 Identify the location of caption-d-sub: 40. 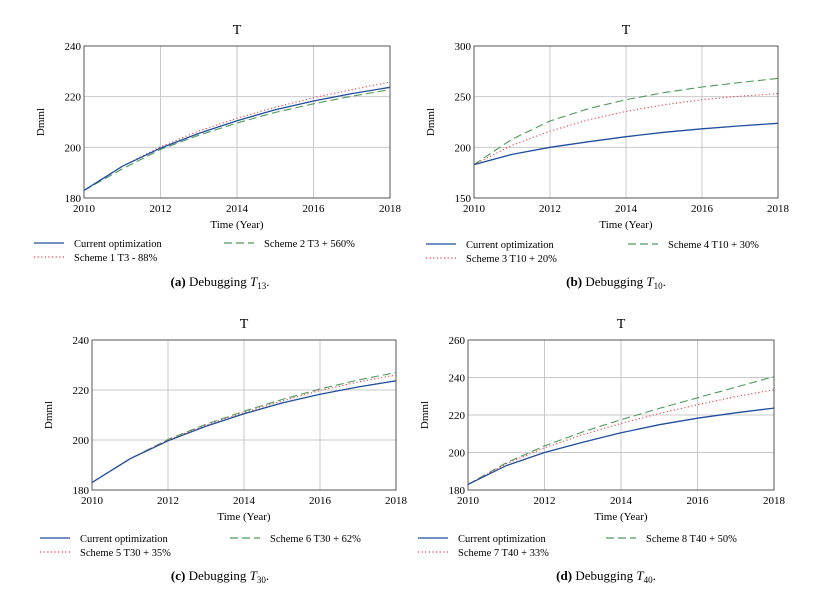
(648, 580).